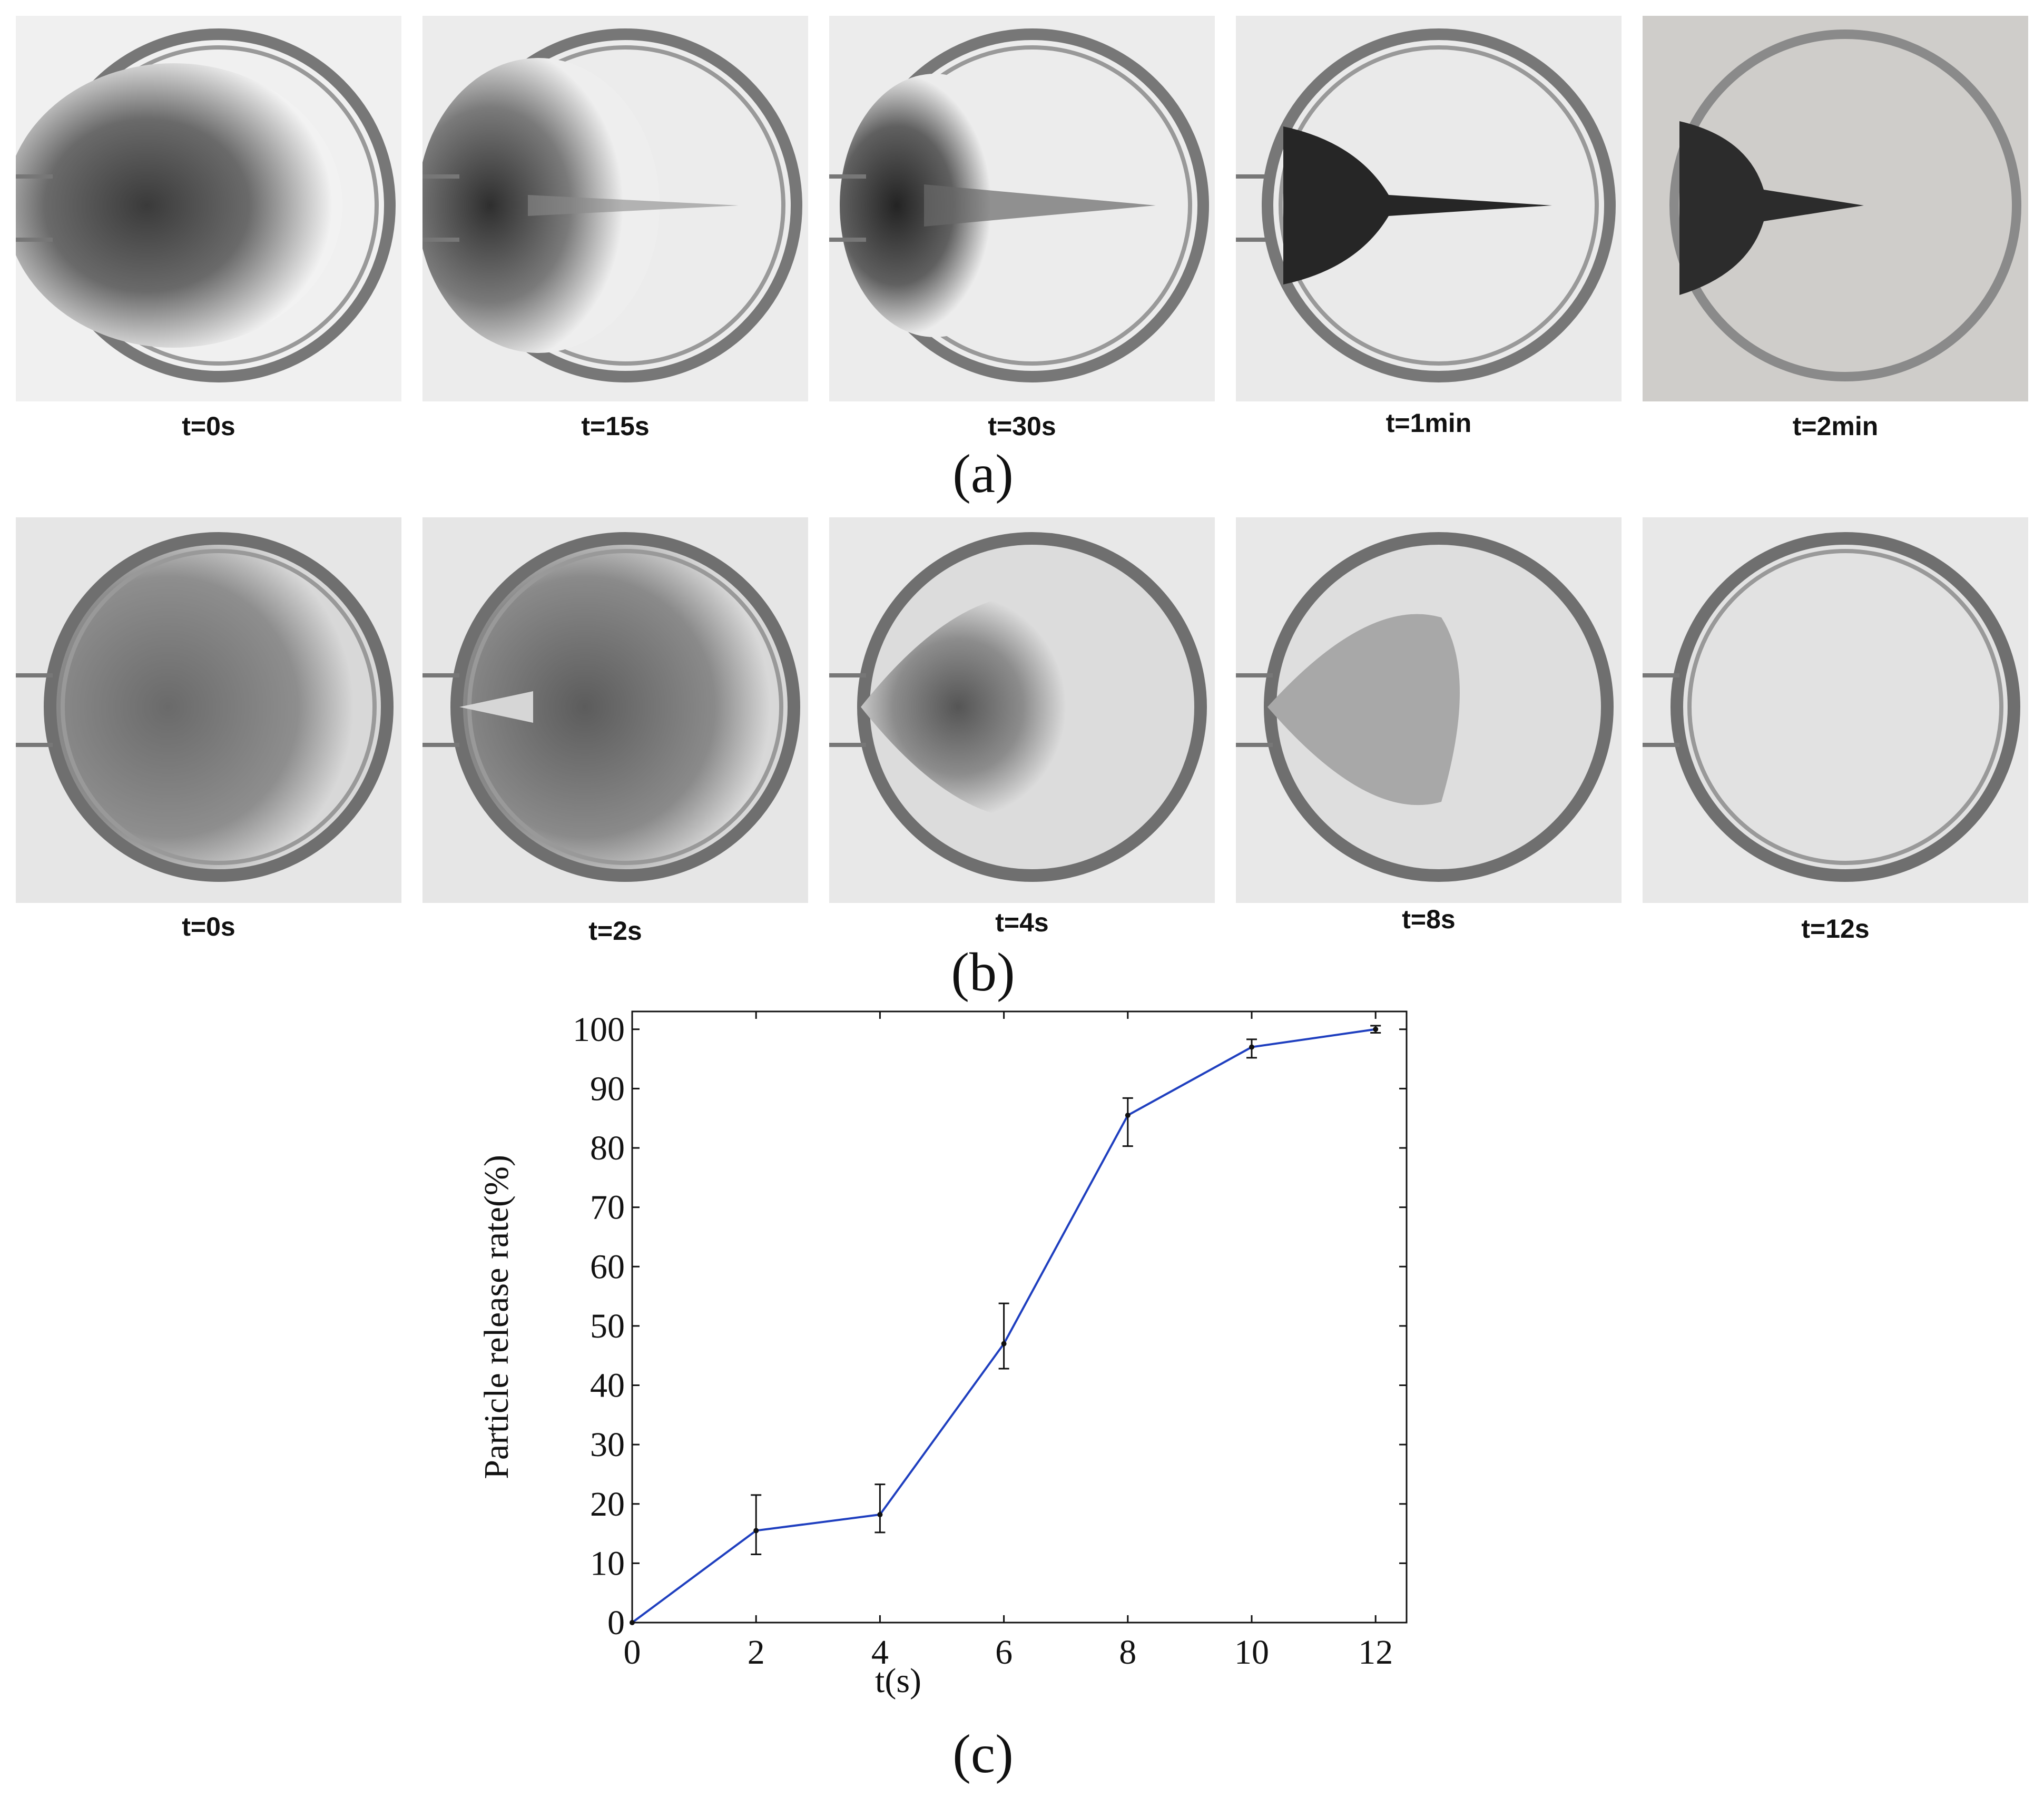 The height and width of the screenshot is (1798, 2044). What do you see at coordinates (608, 1088) in the screenshot?
I see `y-tick-label: 90` at bounding box center [608, 1088].